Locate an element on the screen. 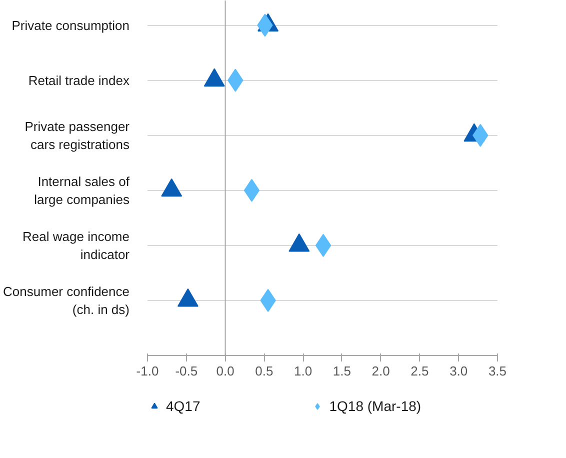 The image size is (566, 458). y-tick-label: Private passenger cars registrations is located at coordinates (77, 135).